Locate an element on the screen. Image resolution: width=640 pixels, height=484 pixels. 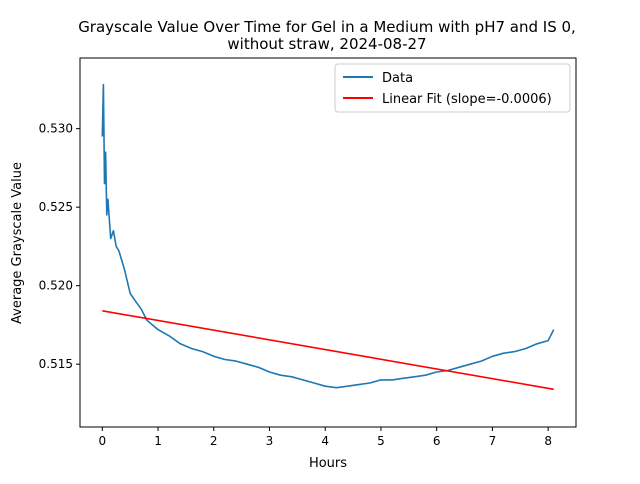
y-tick-label: 0.520 is located at coordinates (56, 286).